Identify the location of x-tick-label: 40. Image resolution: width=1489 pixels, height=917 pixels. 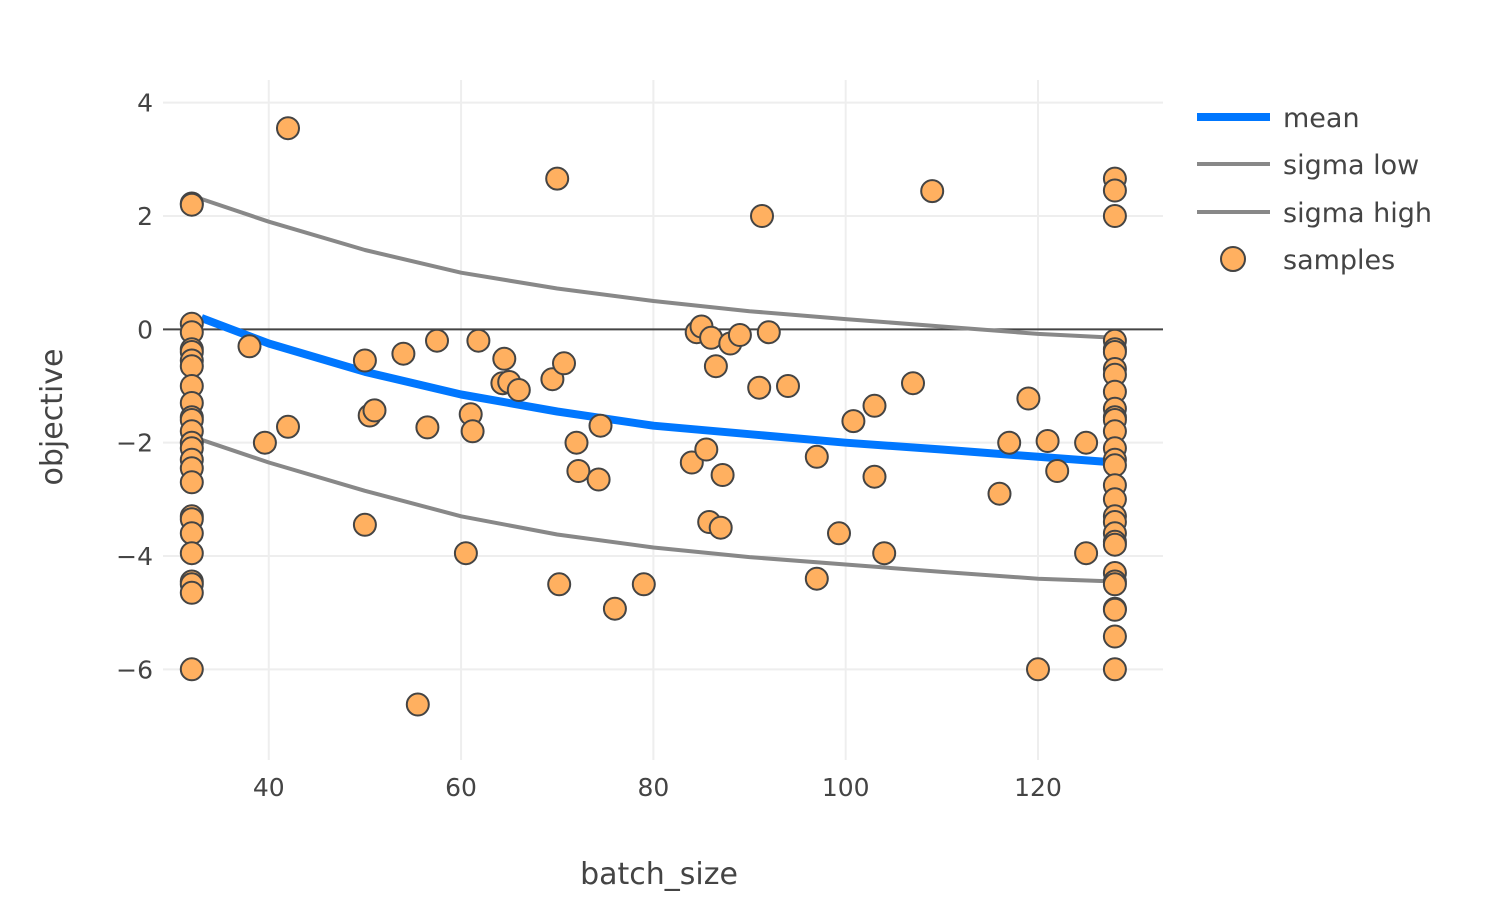
(269, 787).